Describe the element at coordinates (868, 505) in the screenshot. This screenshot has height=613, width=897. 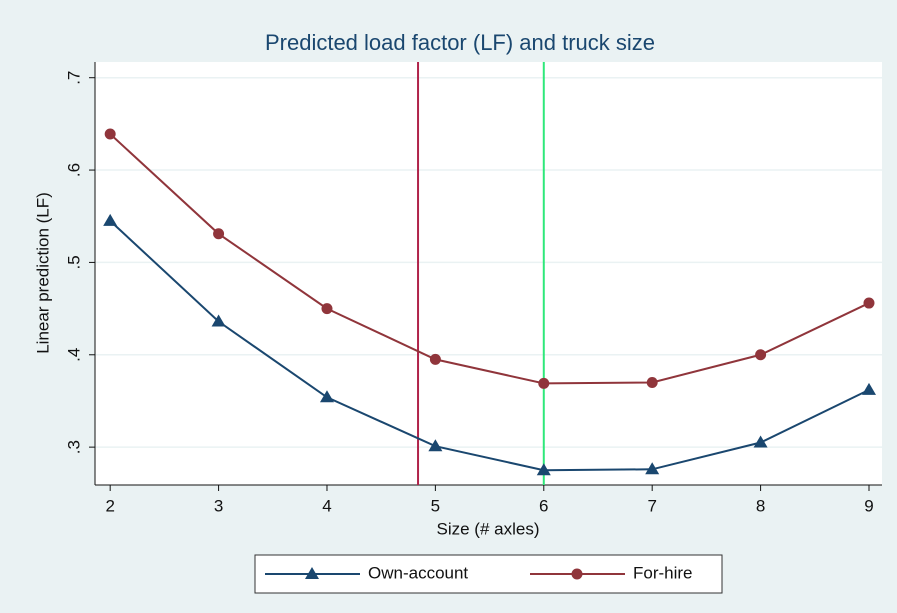
I see `x-tick-label: 9` at that location.